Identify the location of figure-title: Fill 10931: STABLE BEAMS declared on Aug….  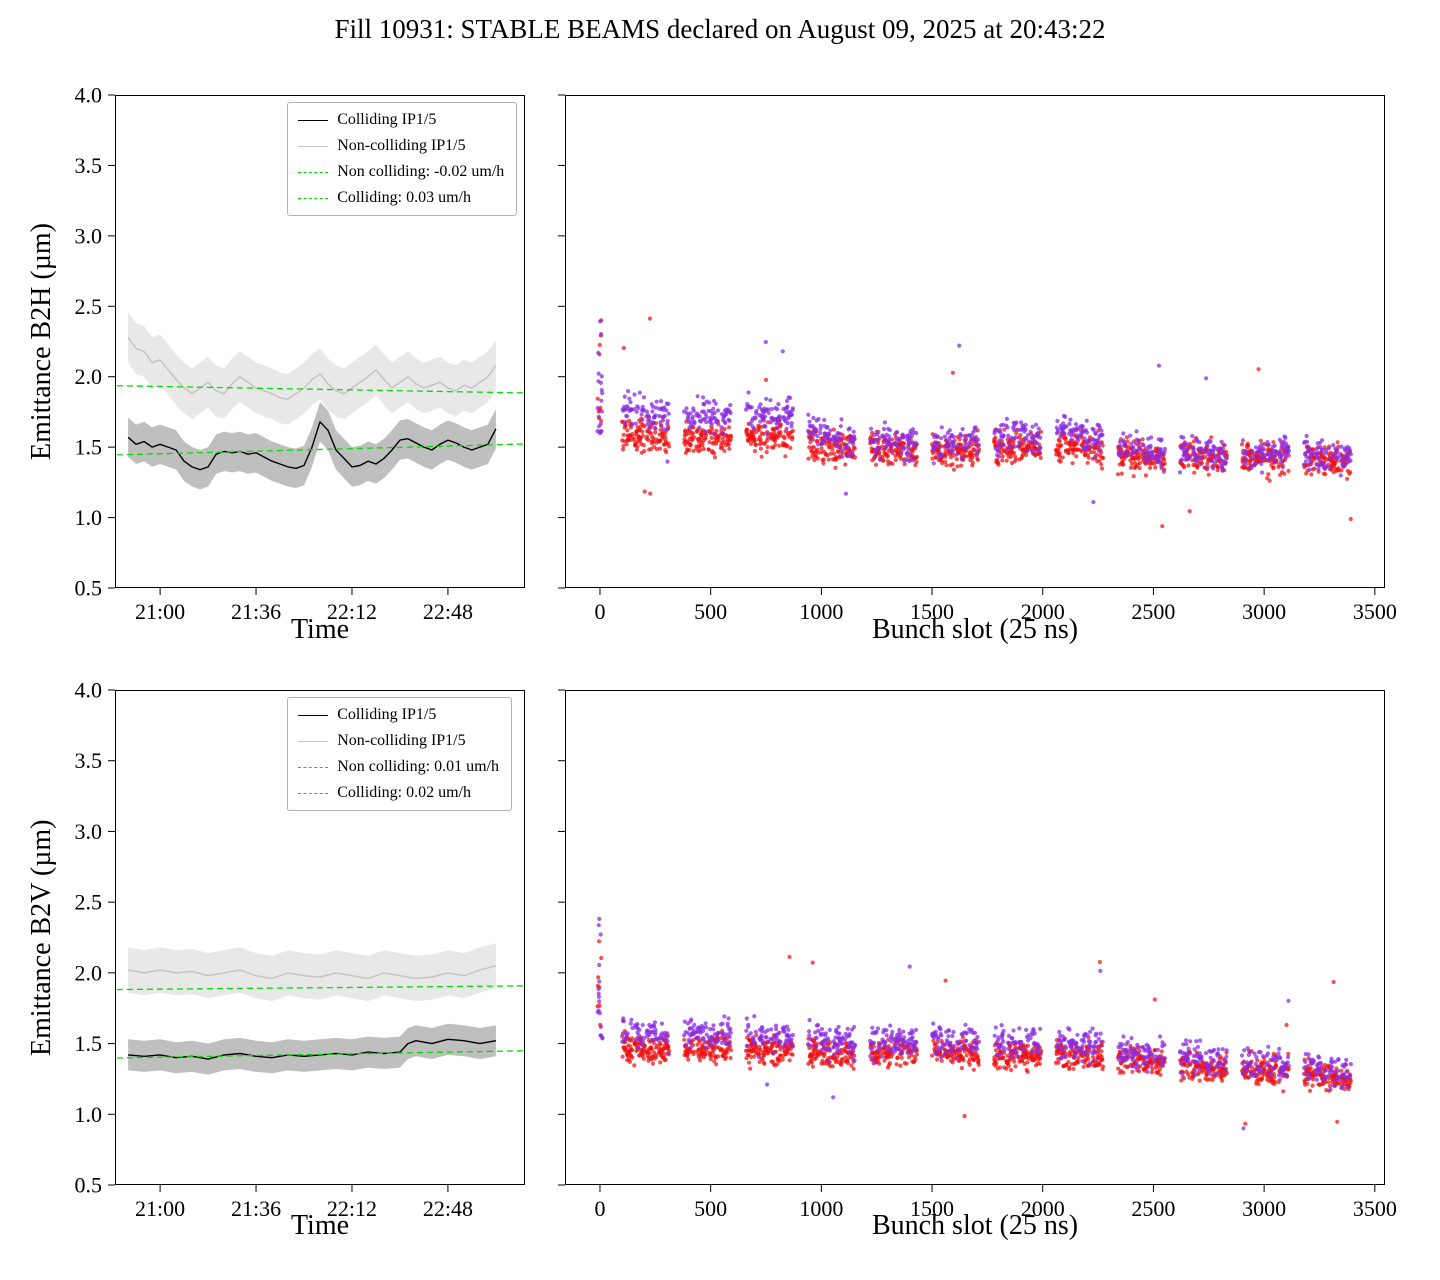
(720, 29).